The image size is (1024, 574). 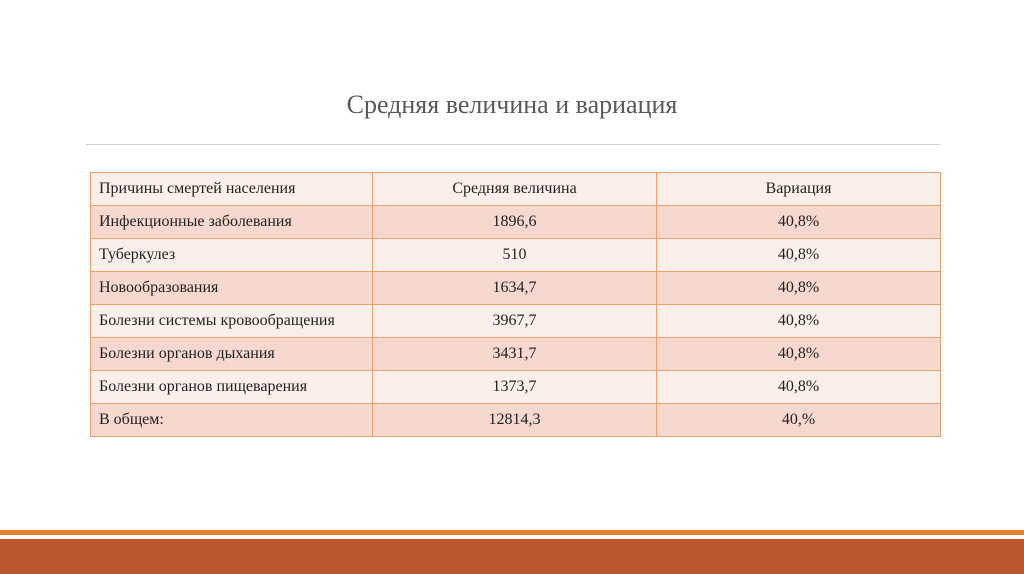 I want to click on table-cell: 3967,7, so click(x=514, y=321).